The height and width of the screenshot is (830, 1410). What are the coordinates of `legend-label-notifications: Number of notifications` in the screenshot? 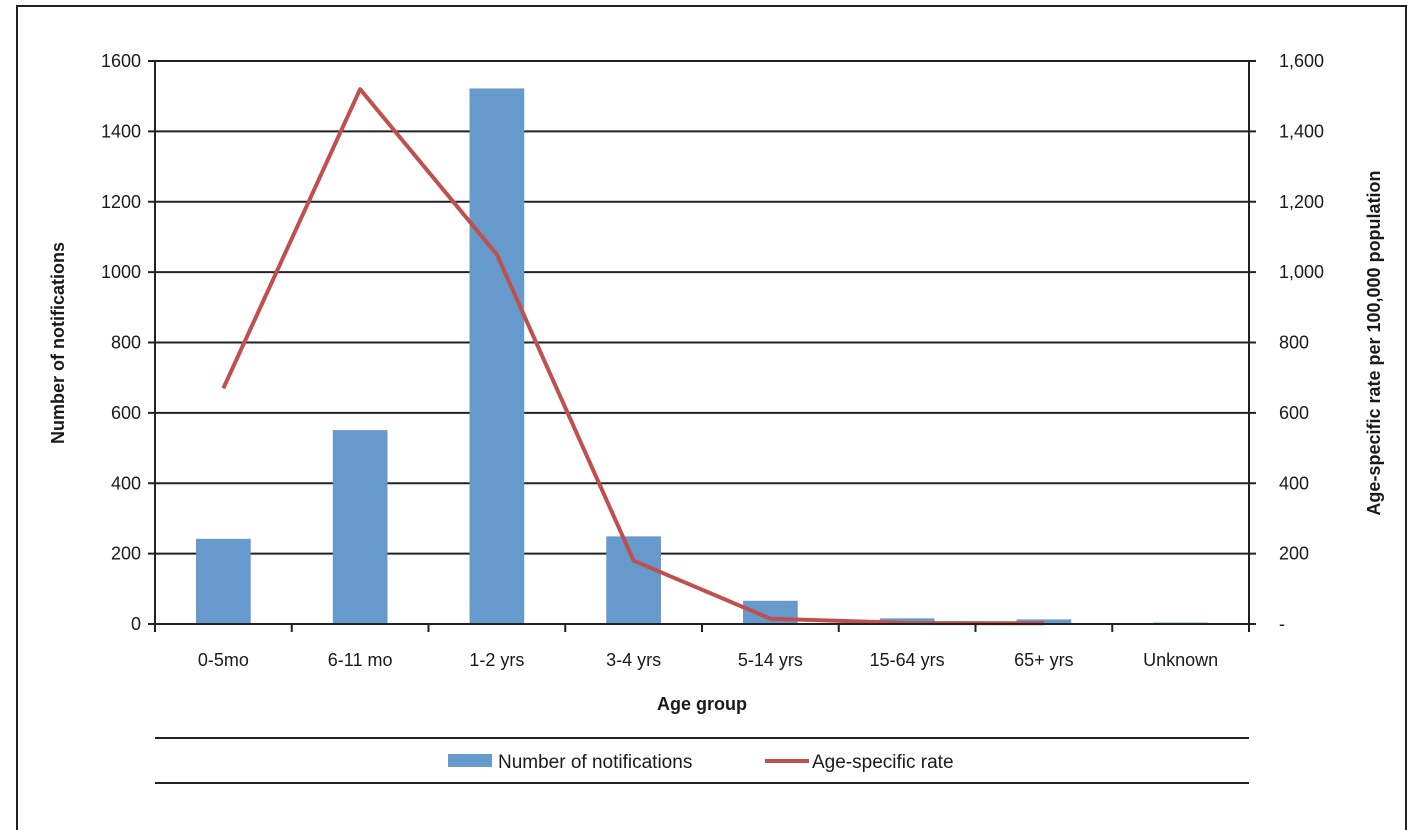 It's located at (595, 762).